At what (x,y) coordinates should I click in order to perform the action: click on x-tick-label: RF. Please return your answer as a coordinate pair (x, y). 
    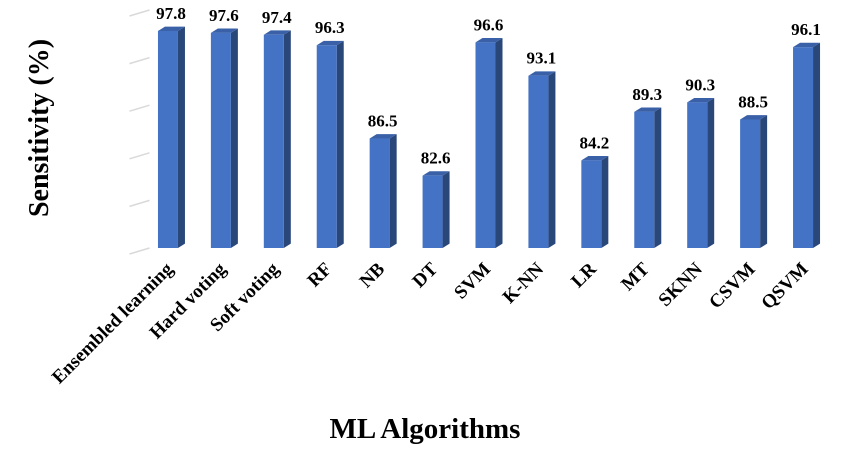
    Looking at the image, I should click on (320, 275).